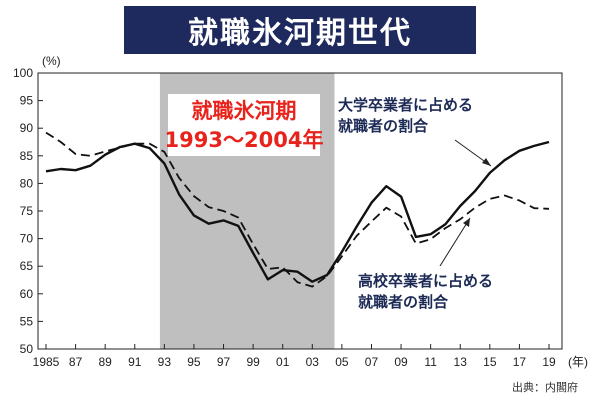  I want to click on x-axis-unit: (年), so click(578, 362).